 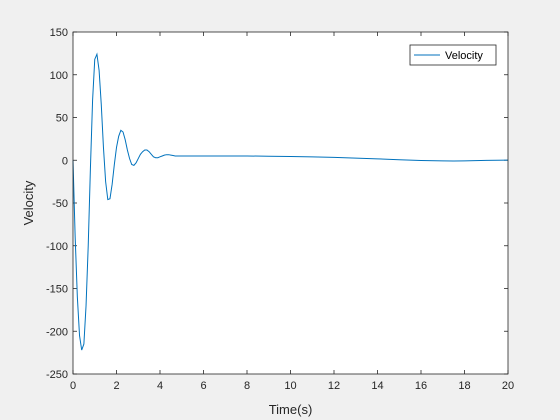 What do you see at coordinates (291, 409) in the screenshot?
I see `x-axis-label: Time(s)` at bounding box center [291, 409].